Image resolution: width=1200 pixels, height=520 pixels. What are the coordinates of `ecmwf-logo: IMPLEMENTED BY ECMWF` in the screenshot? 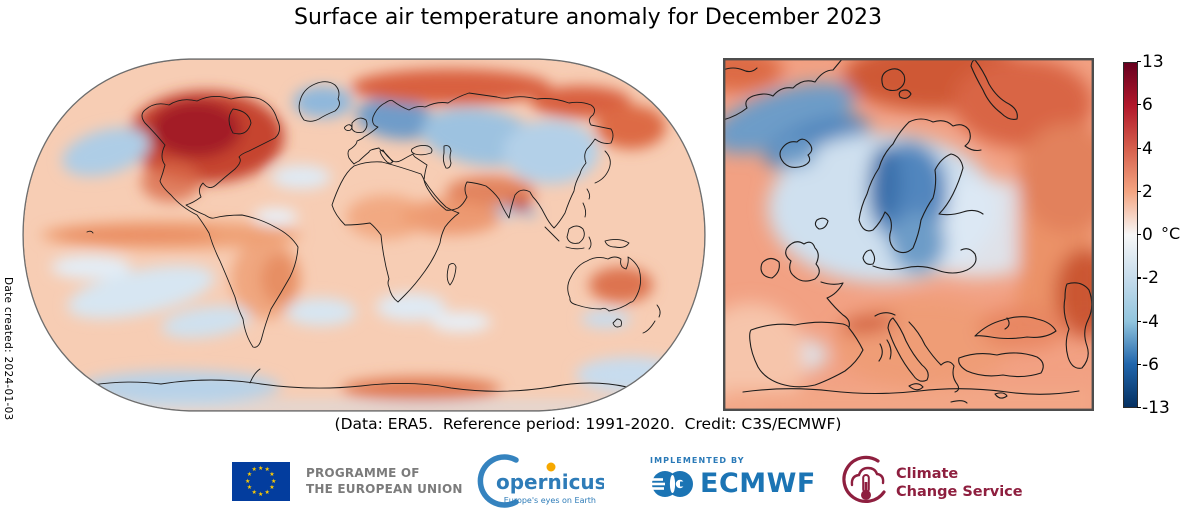 It's located at (740, 482).